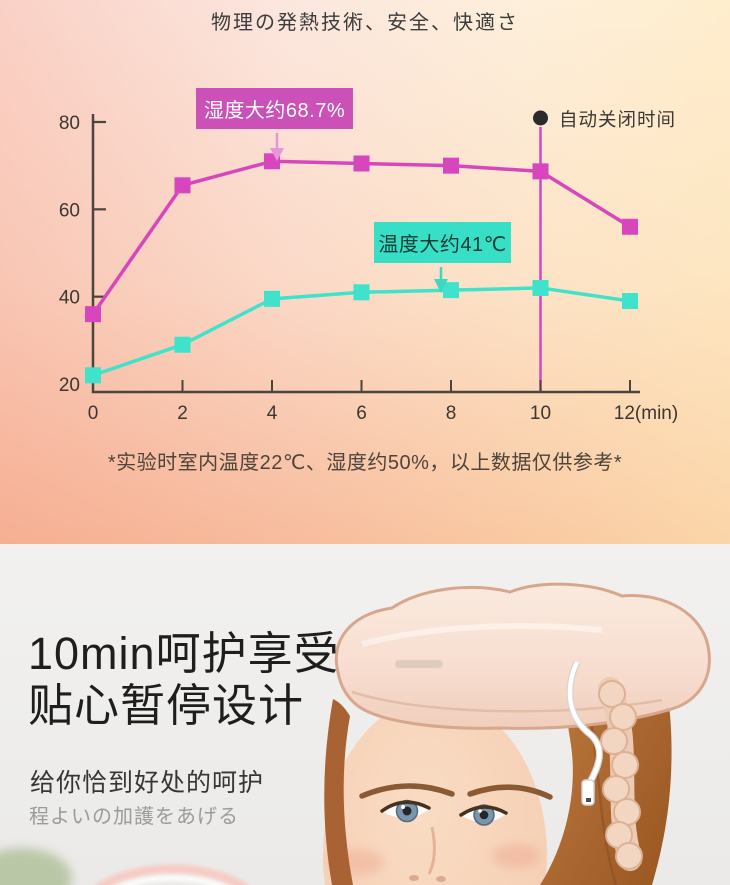 The image size is (730, 885). Describe the element at coordinates (365, 23) in the screenshot. I see `section-title: 物理の発熱技術、安全、快適さ` at that location.